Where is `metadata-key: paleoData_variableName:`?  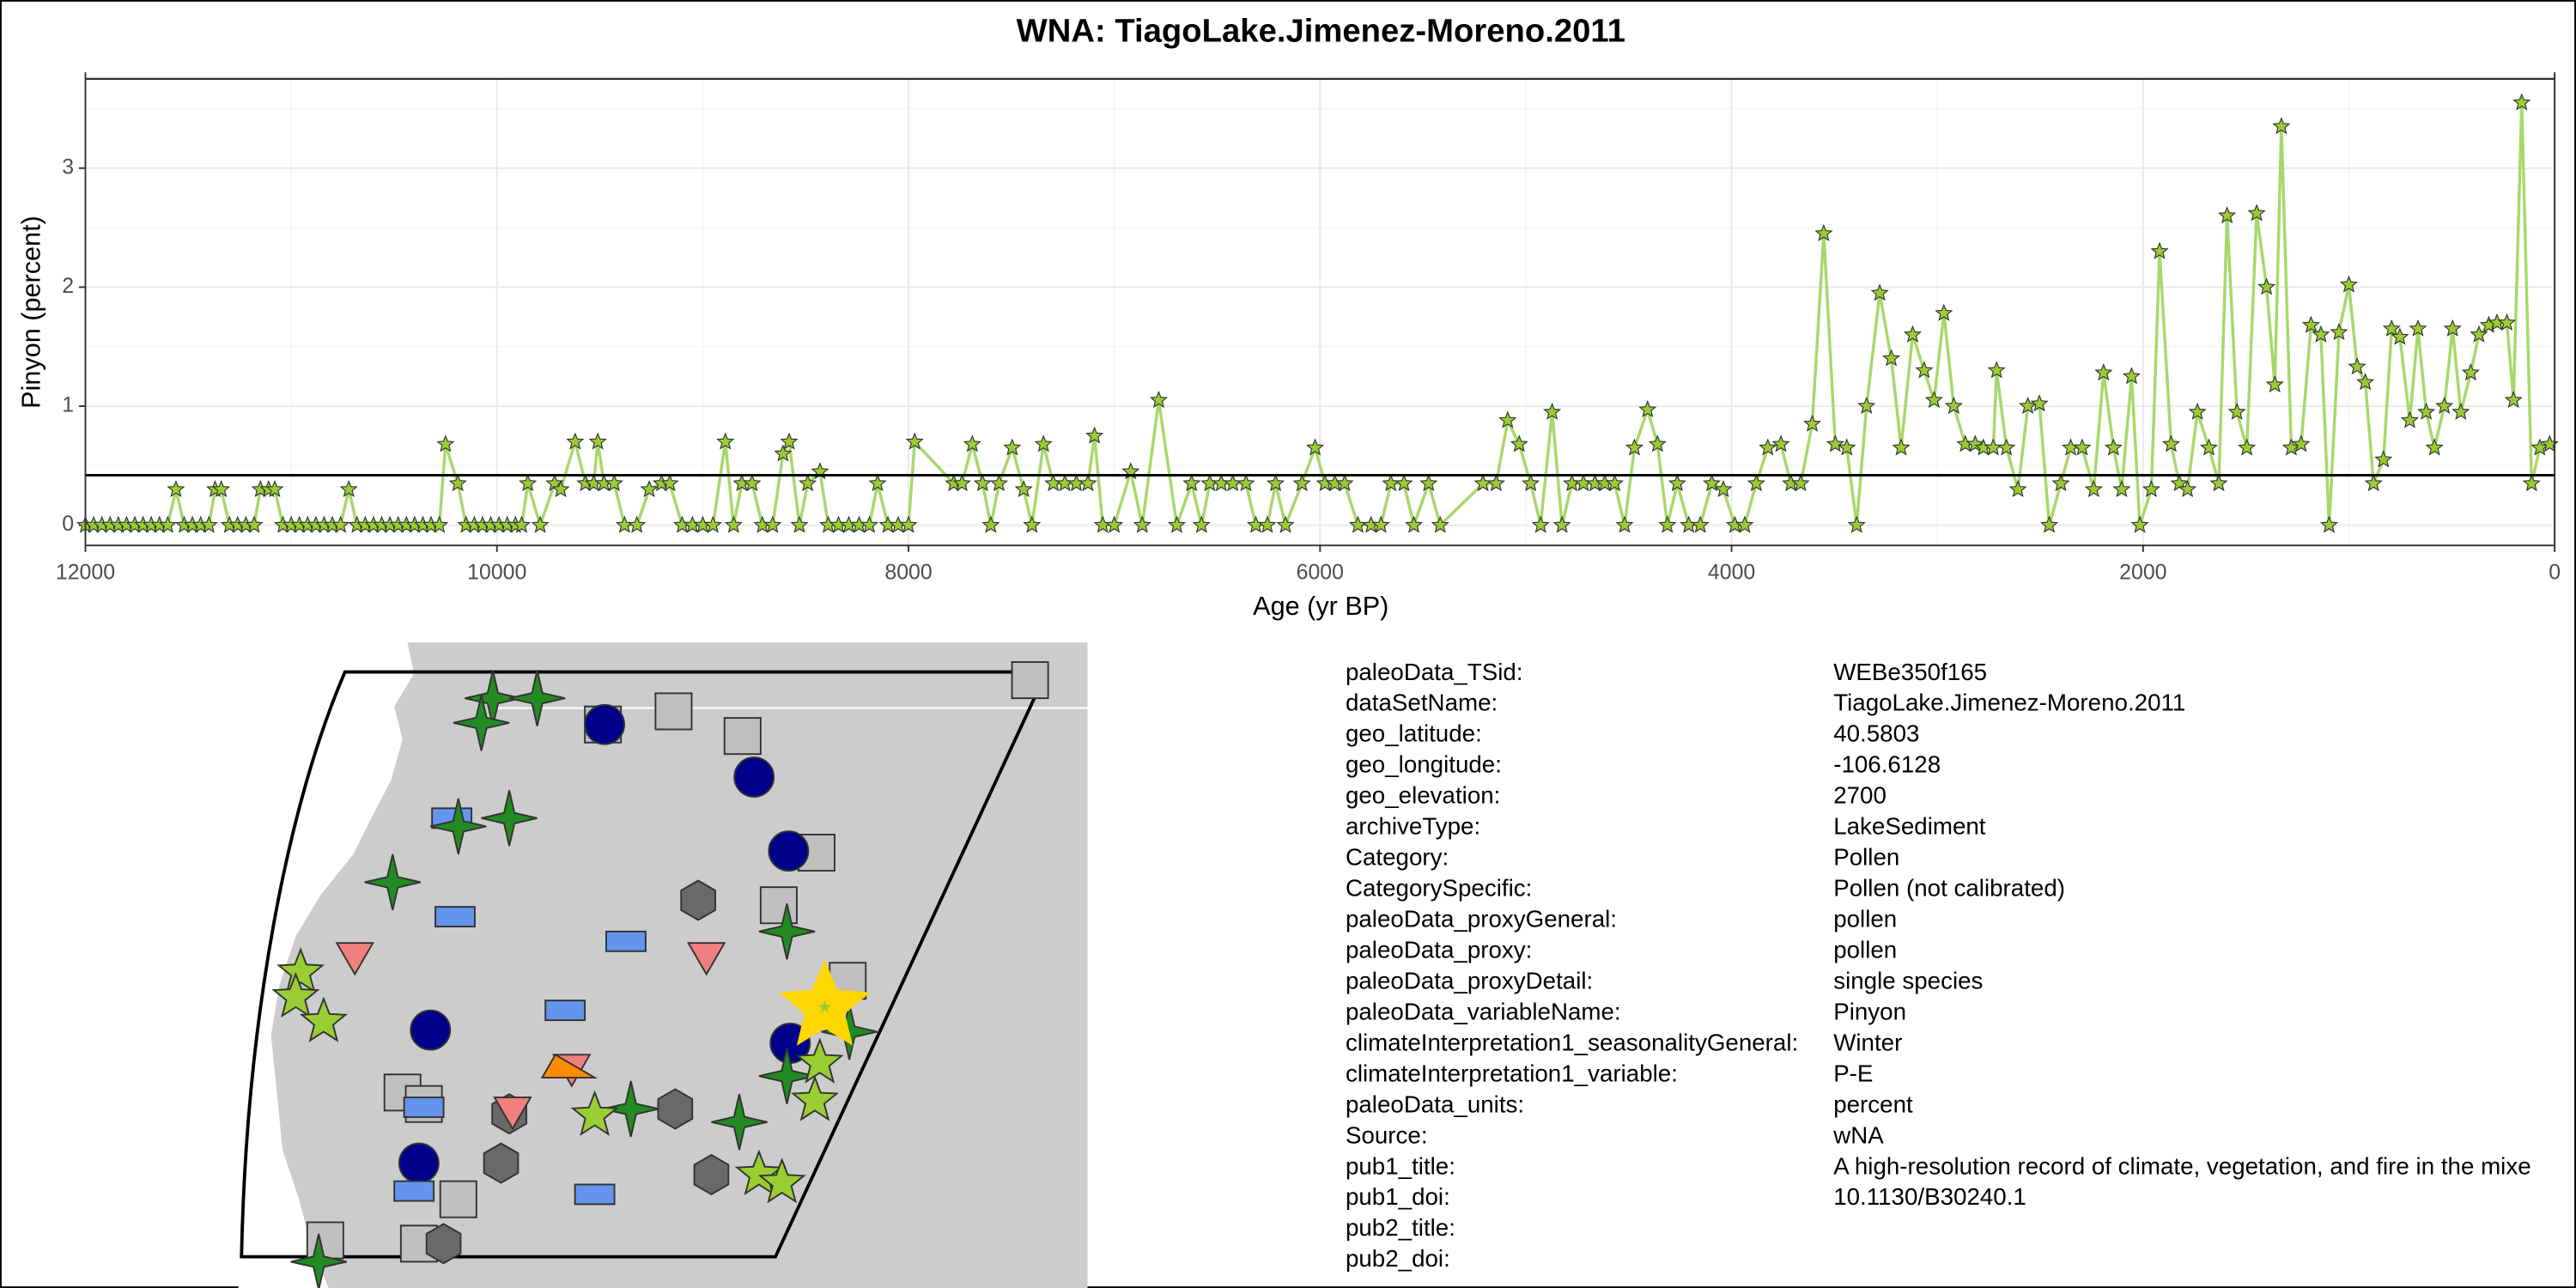 metadata-key: paleoData_variableName: is located at coordinates (1484, 1011).